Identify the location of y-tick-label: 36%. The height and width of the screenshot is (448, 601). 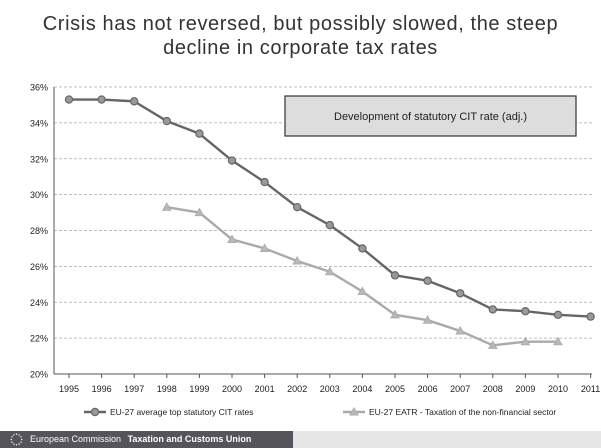
(39, 88).